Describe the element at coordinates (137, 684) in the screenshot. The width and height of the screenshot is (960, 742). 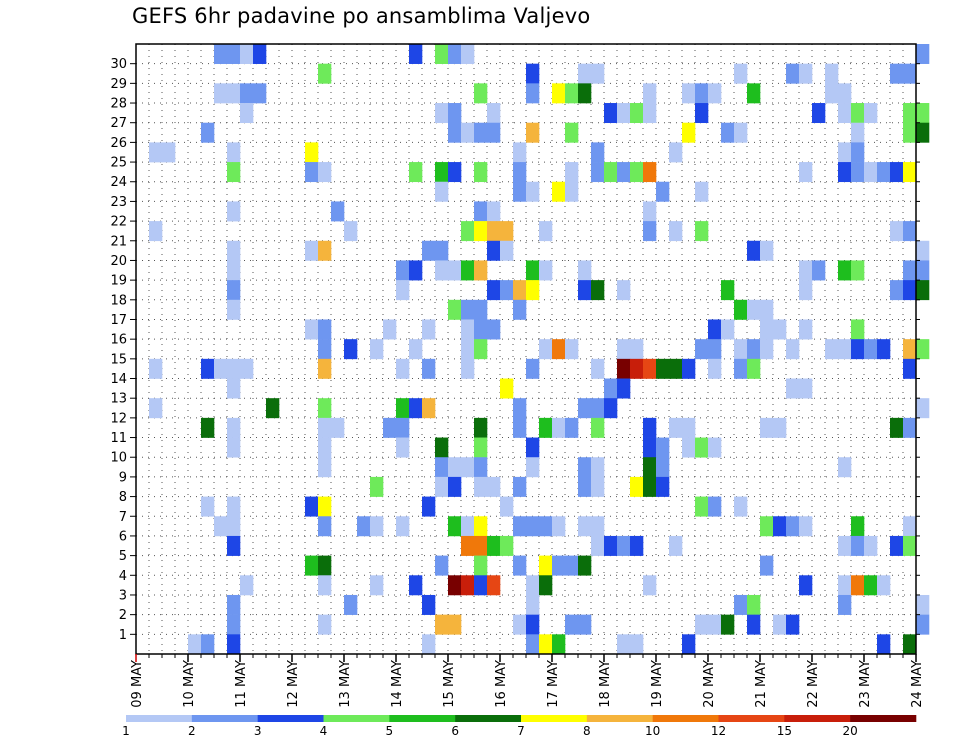
I see `x-date-label: 09 MAY` at that location.